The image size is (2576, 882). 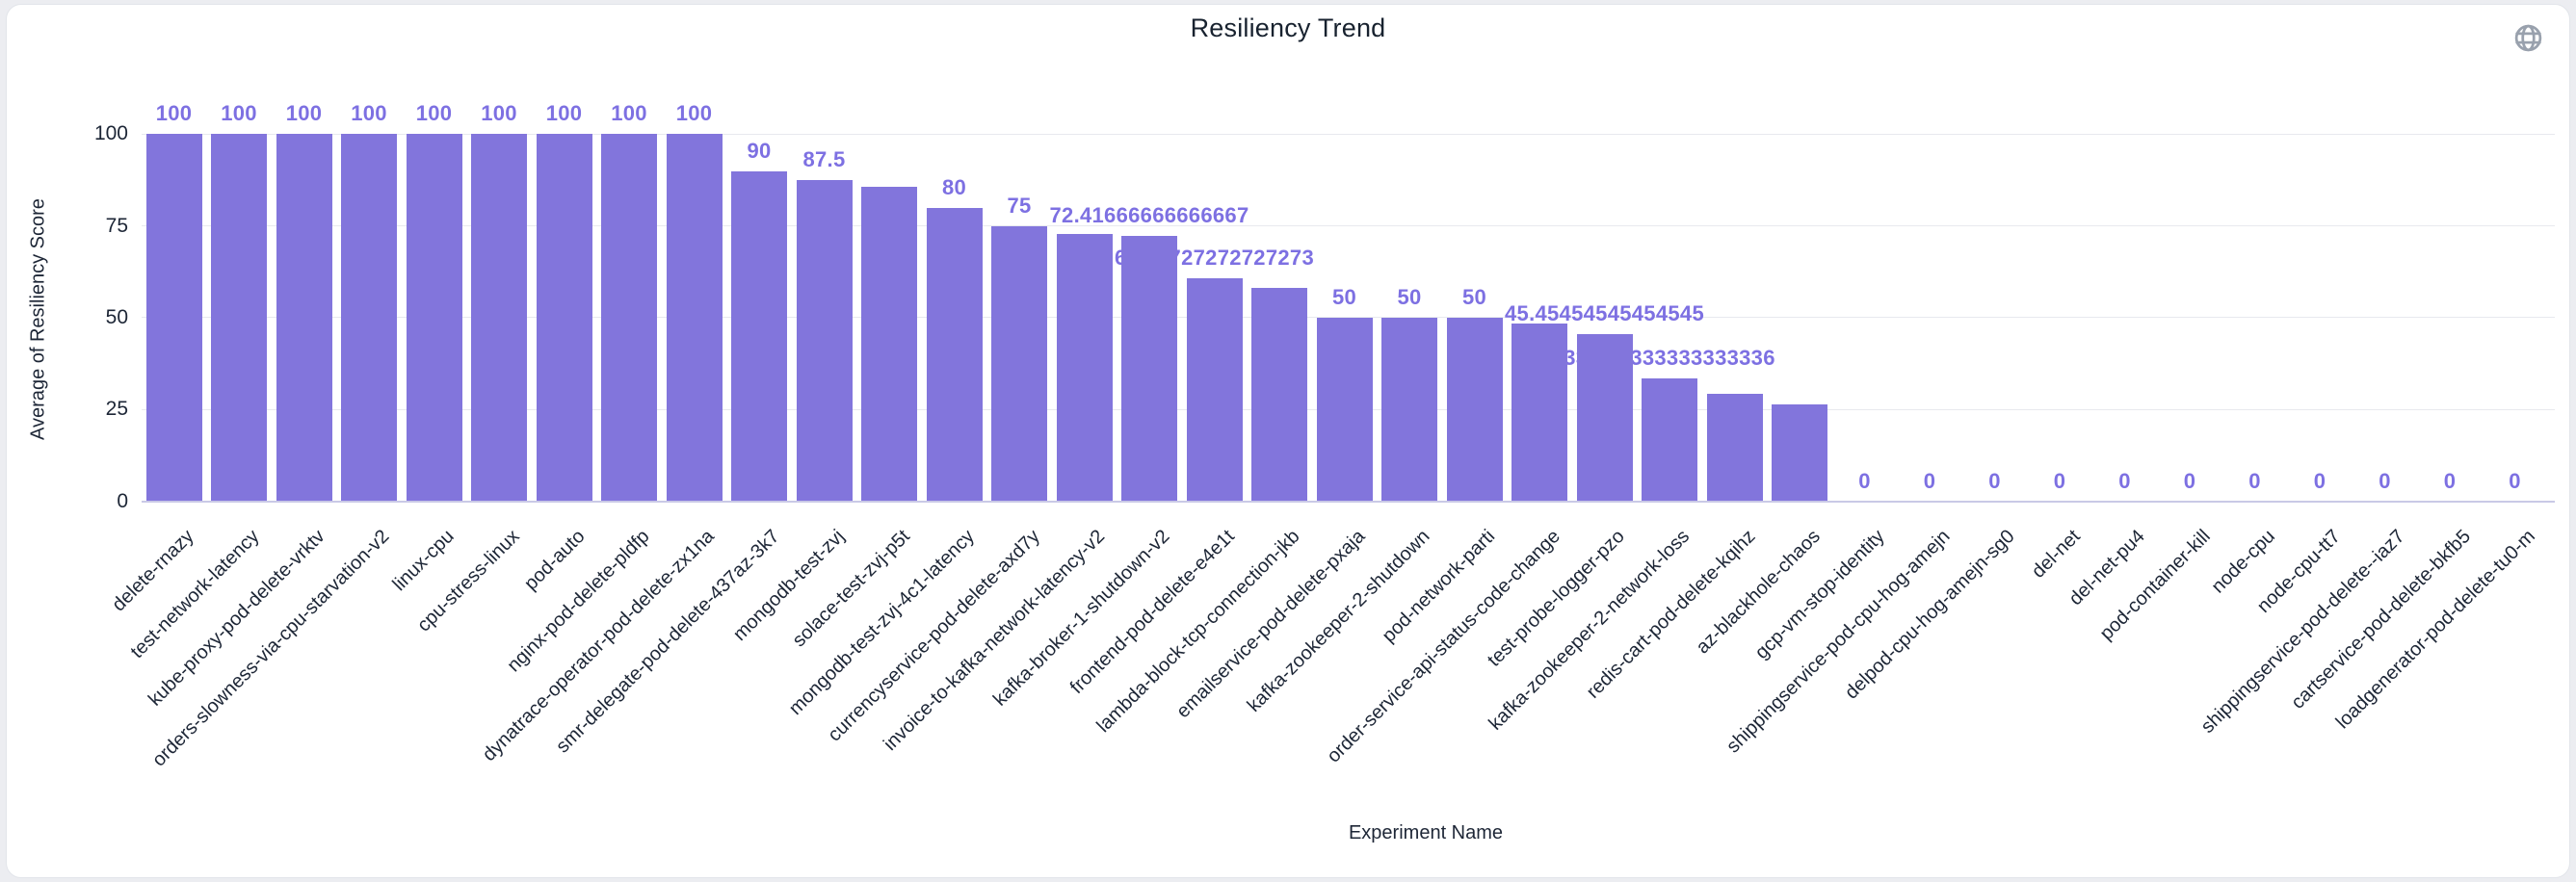 What do you see at coordinates (117, 409) in the screenshot?
I see `y-axis-tick-label: 25` at bounding box center [117, 409].